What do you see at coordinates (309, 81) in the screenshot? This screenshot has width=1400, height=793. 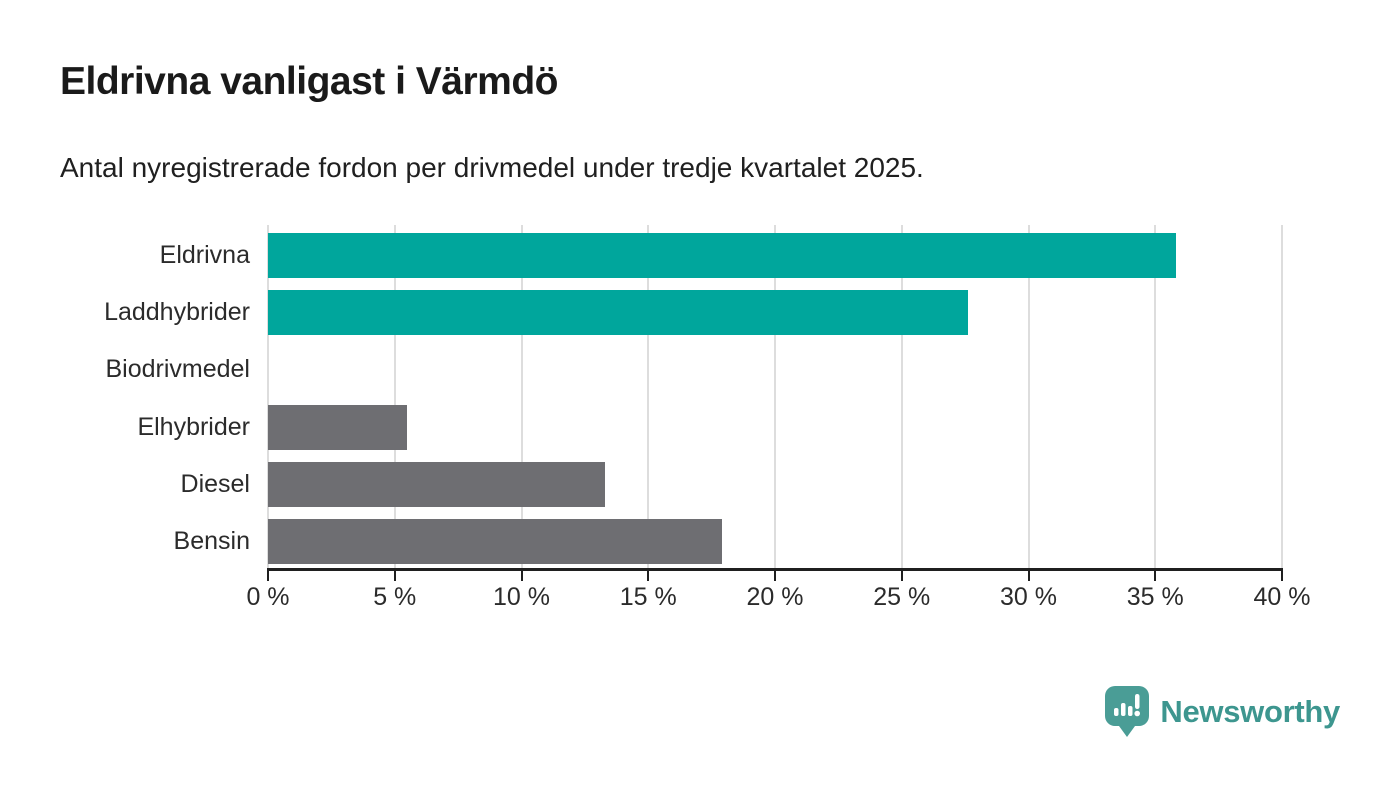 I see `page-title: Eldrivna vanligast i Värmdö` at bounding box center [309, 81].